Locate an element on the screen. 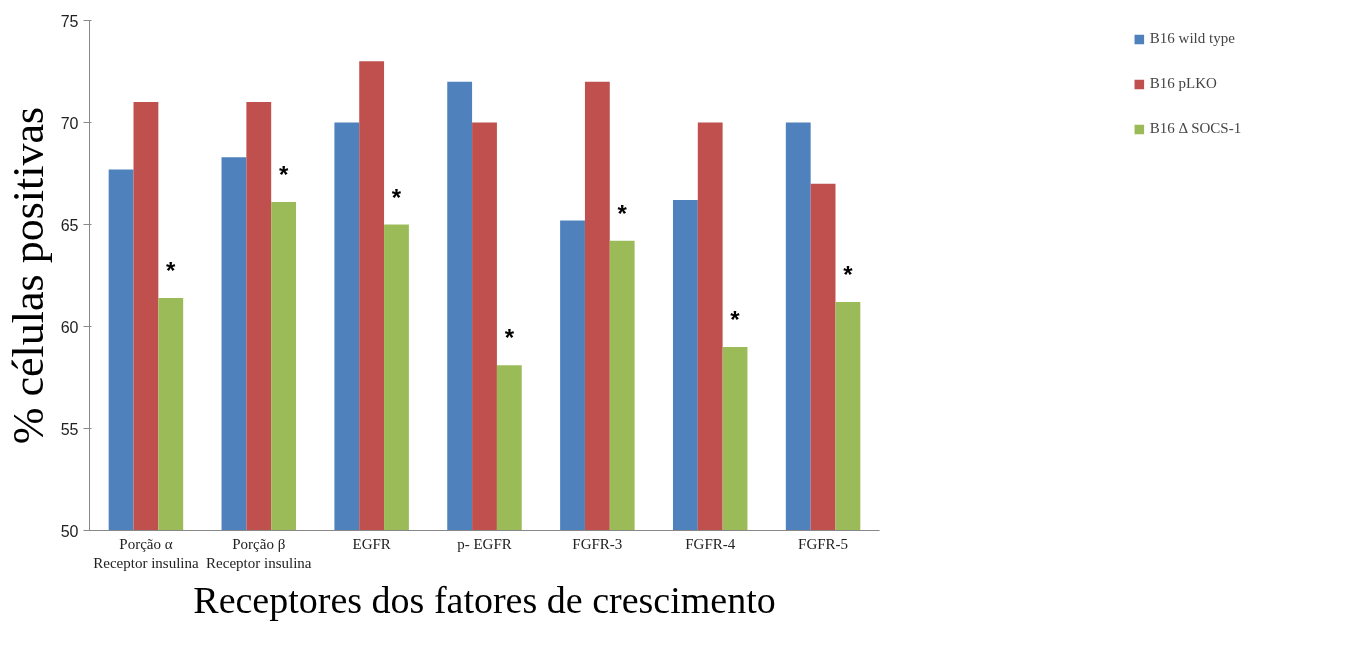 This screenshot has width=1365, height=671. legend-label: B16 Δ SOCS-1 is located at coordinates (1195, 128).